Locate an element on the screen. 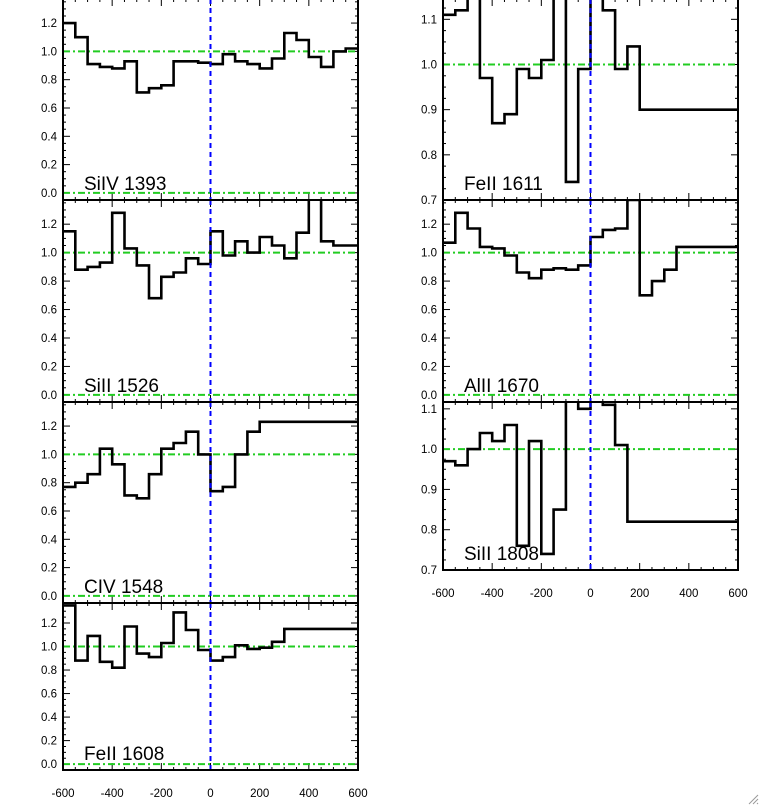 This screenshot has height=807, width=761. panel-feii-1611: 0.7 0.8 0.9 1.0 1.1 FeII 1611 is located at coordinates (580, 103).